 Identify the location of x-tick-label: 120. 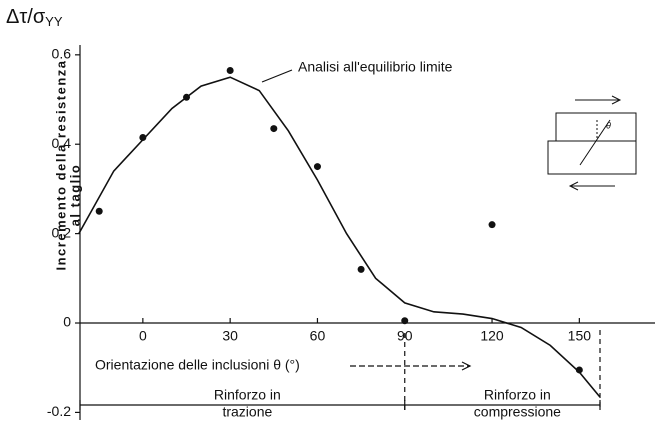
(492, 336).